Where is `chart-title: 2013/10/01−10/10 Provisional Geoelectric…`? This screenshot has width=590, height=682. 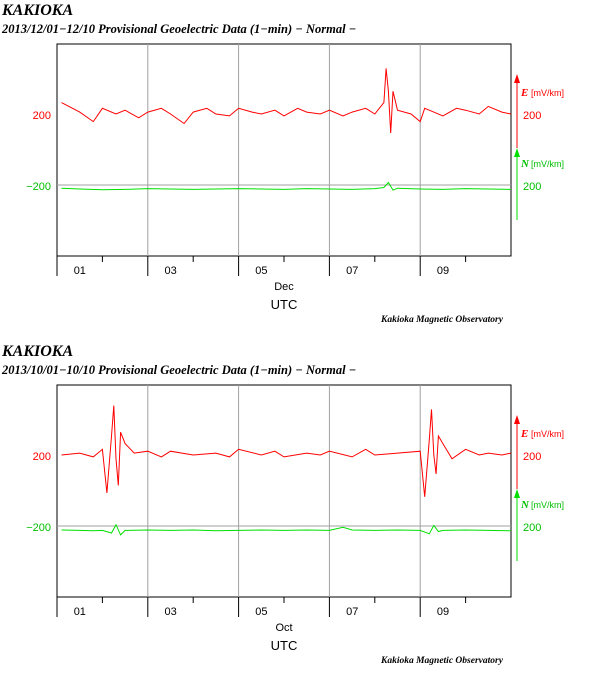 chart-title: 2013/10/01−10/10 Provisional Geoelectric… is located at coordinates (179, 370).